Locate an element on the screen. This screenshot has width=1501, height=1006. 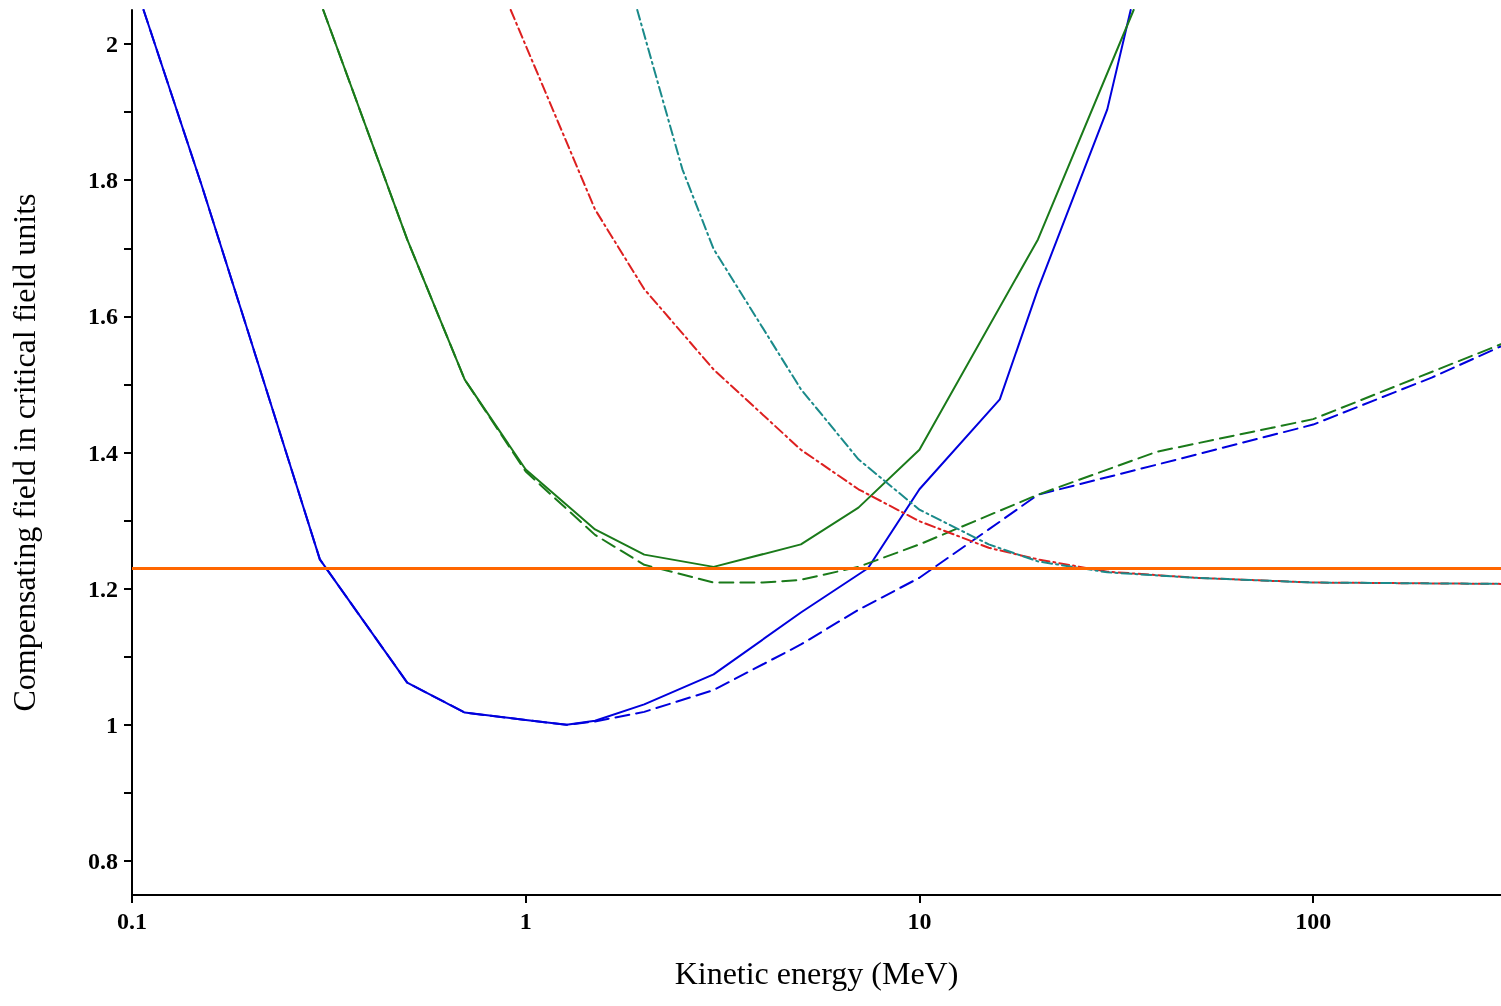
y-tick-label: 1.2 is located at coordinates (103, 588).